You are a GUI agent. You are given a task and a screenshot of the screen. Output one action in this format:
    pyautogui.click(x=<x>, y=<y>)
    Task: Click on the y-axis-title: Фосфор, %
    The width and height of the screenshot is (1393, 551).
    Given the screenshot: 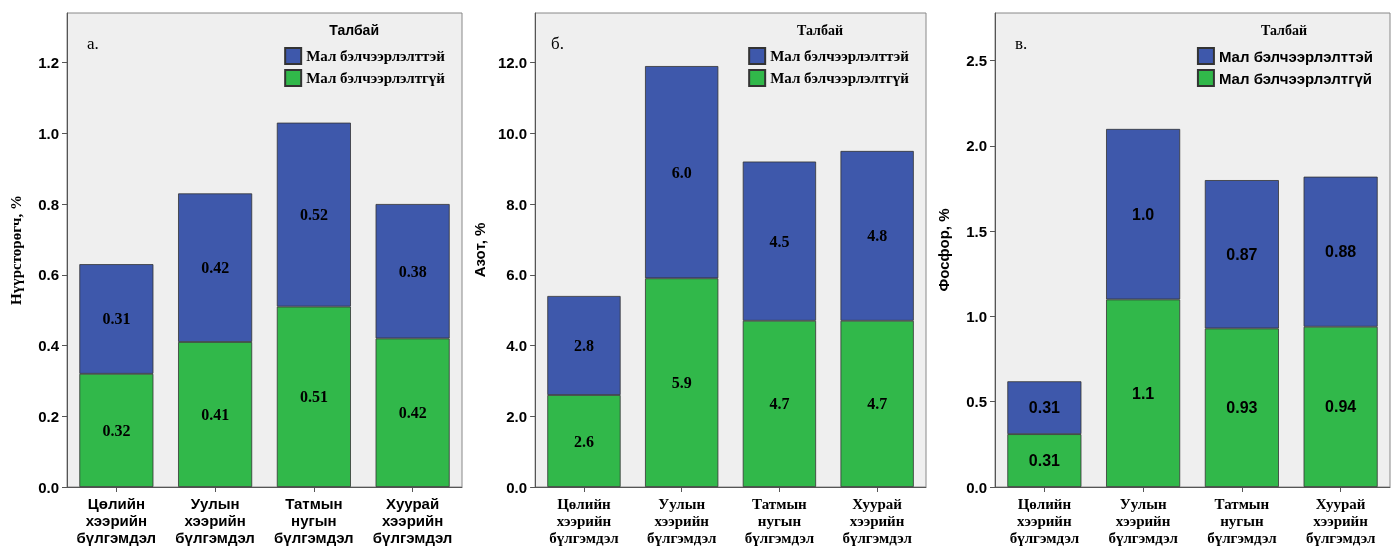 What is the action you would take?
    pyautogui.click(x=943, y=250)
    